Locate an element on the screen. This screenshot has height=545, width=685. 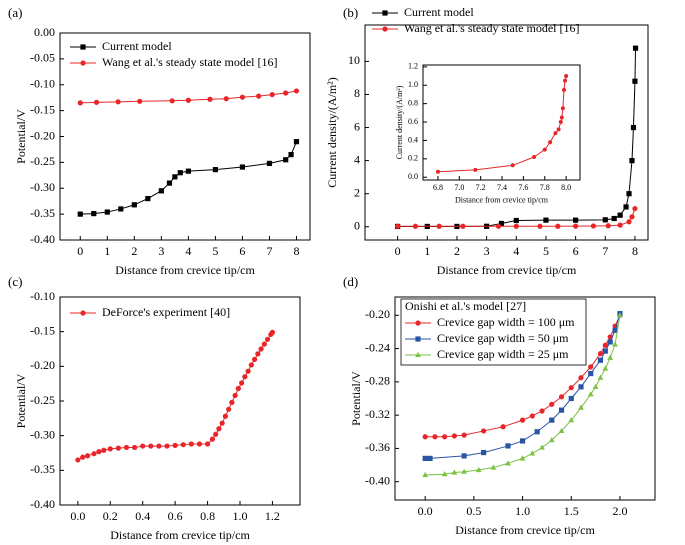
y-tick-label: 0.0 is located at coordinates (413, 176).